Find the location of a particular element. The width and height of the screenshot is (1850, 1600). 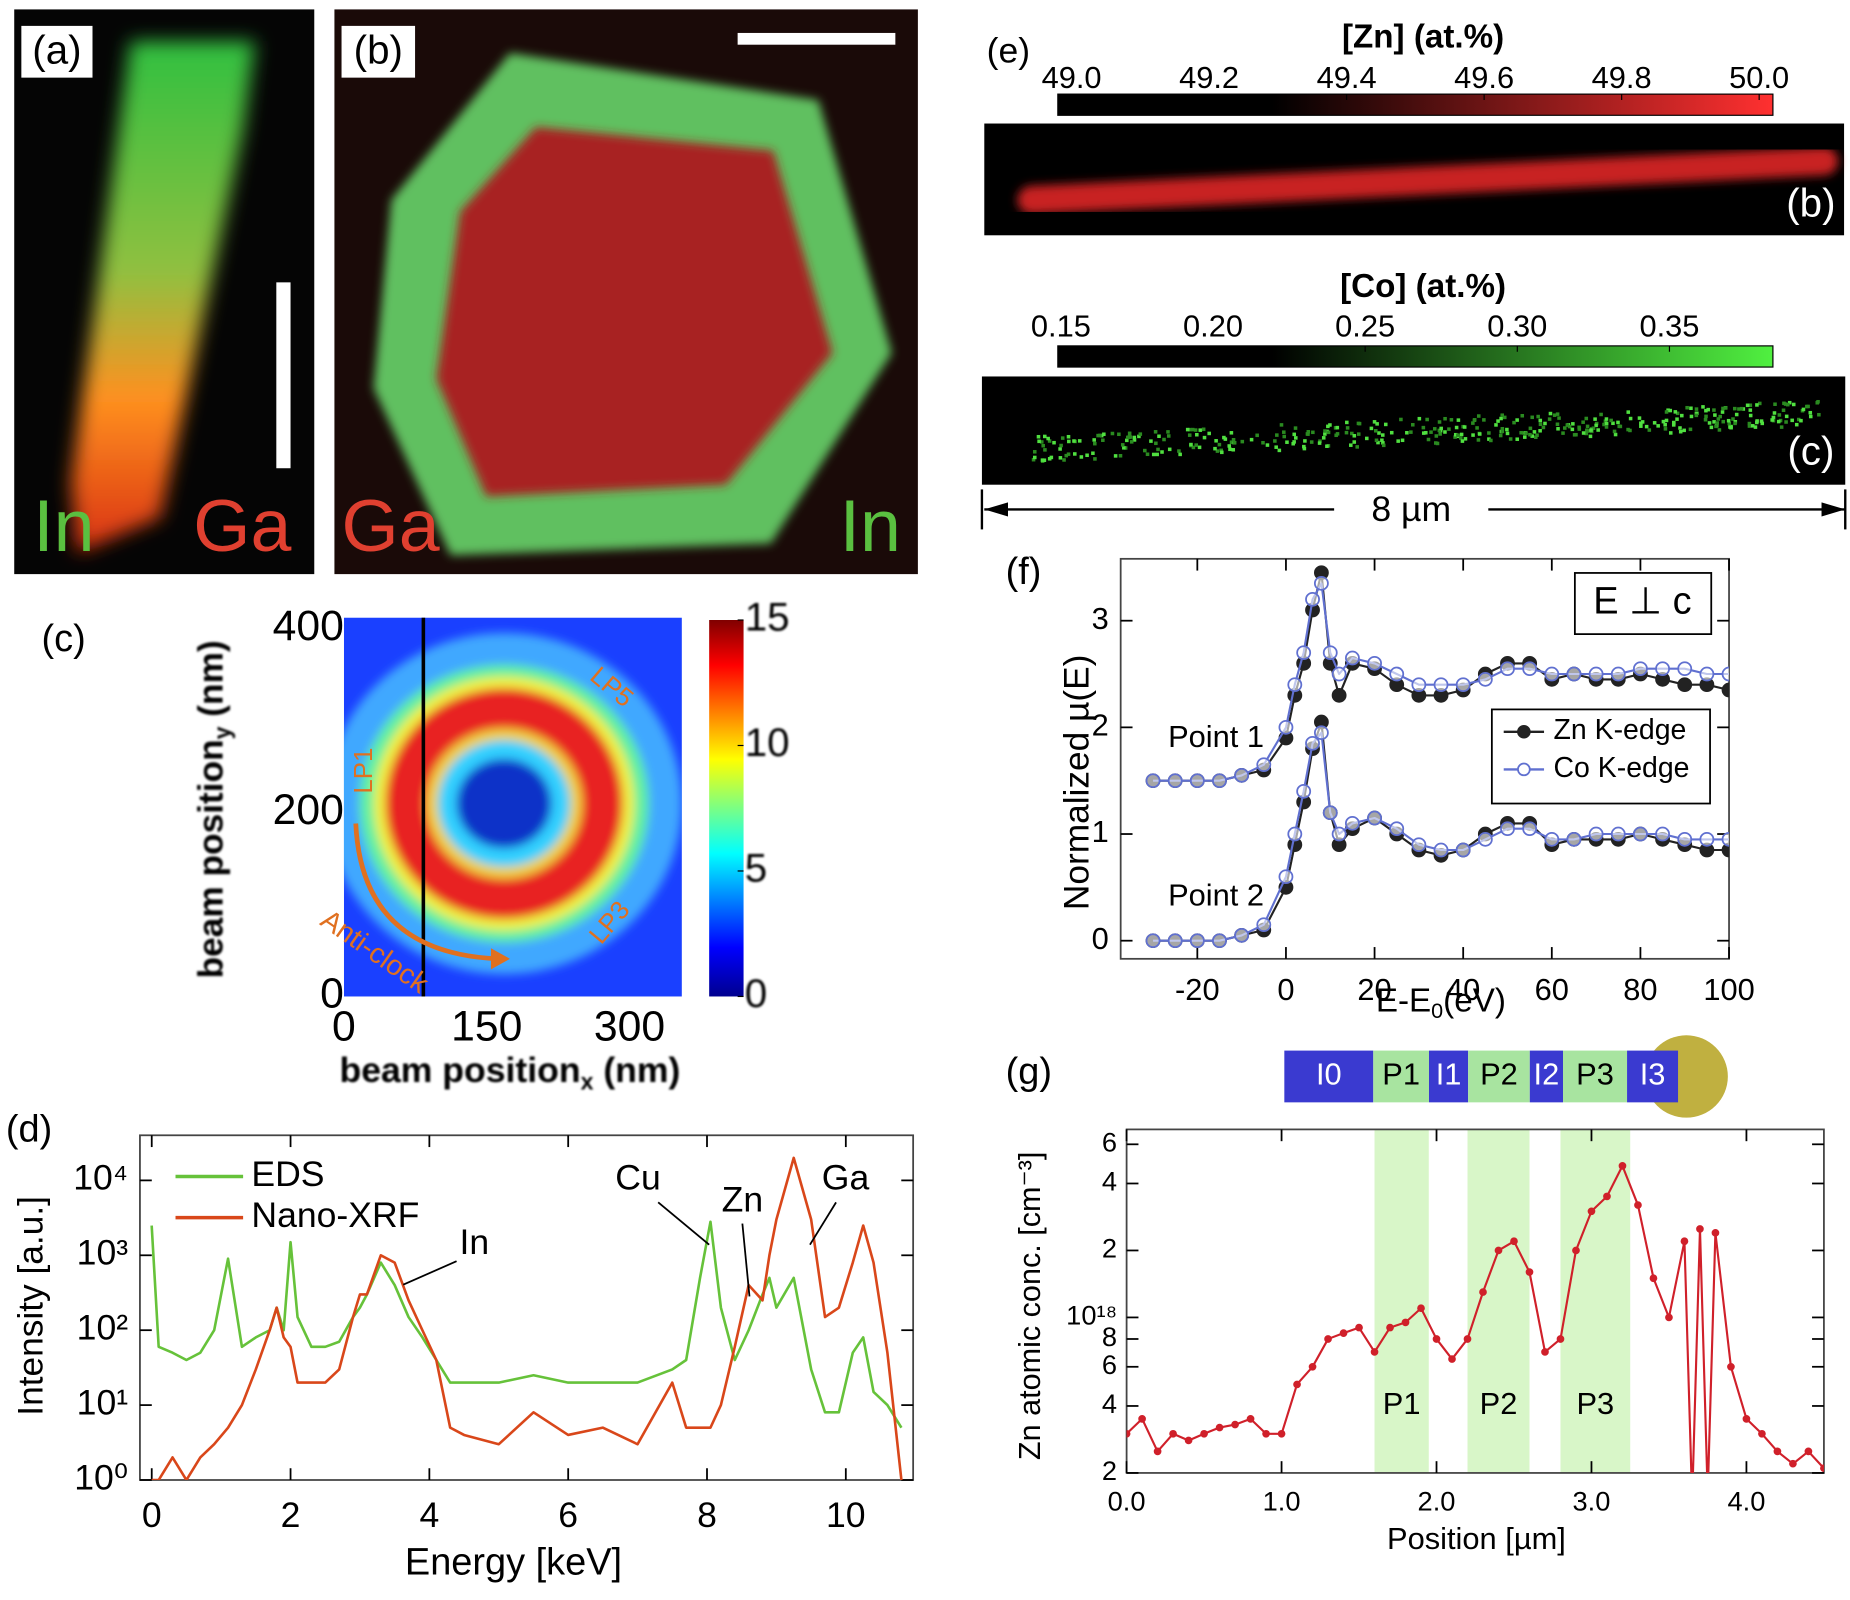

panel-label: (a) is located at coordinates (56, 50).